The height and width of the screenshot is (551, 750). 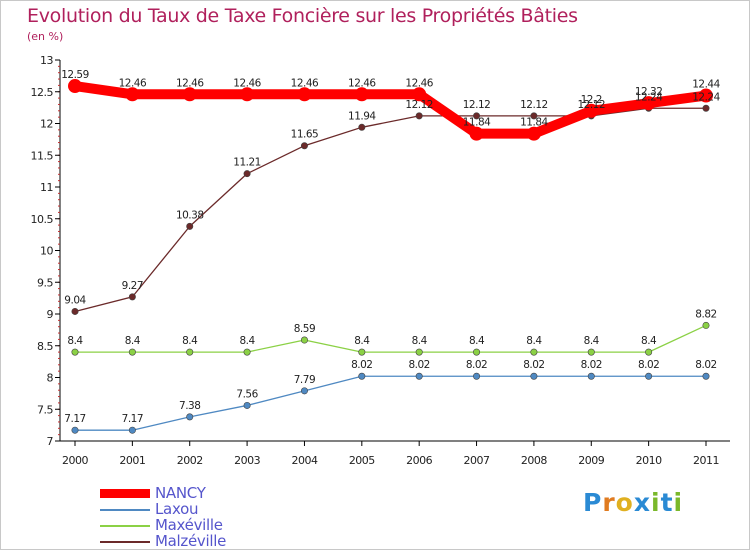 What do you see at coordinates (362, 116) in the screenshot?
I see `data-label: 11.94` at bounding box center [362, 116].